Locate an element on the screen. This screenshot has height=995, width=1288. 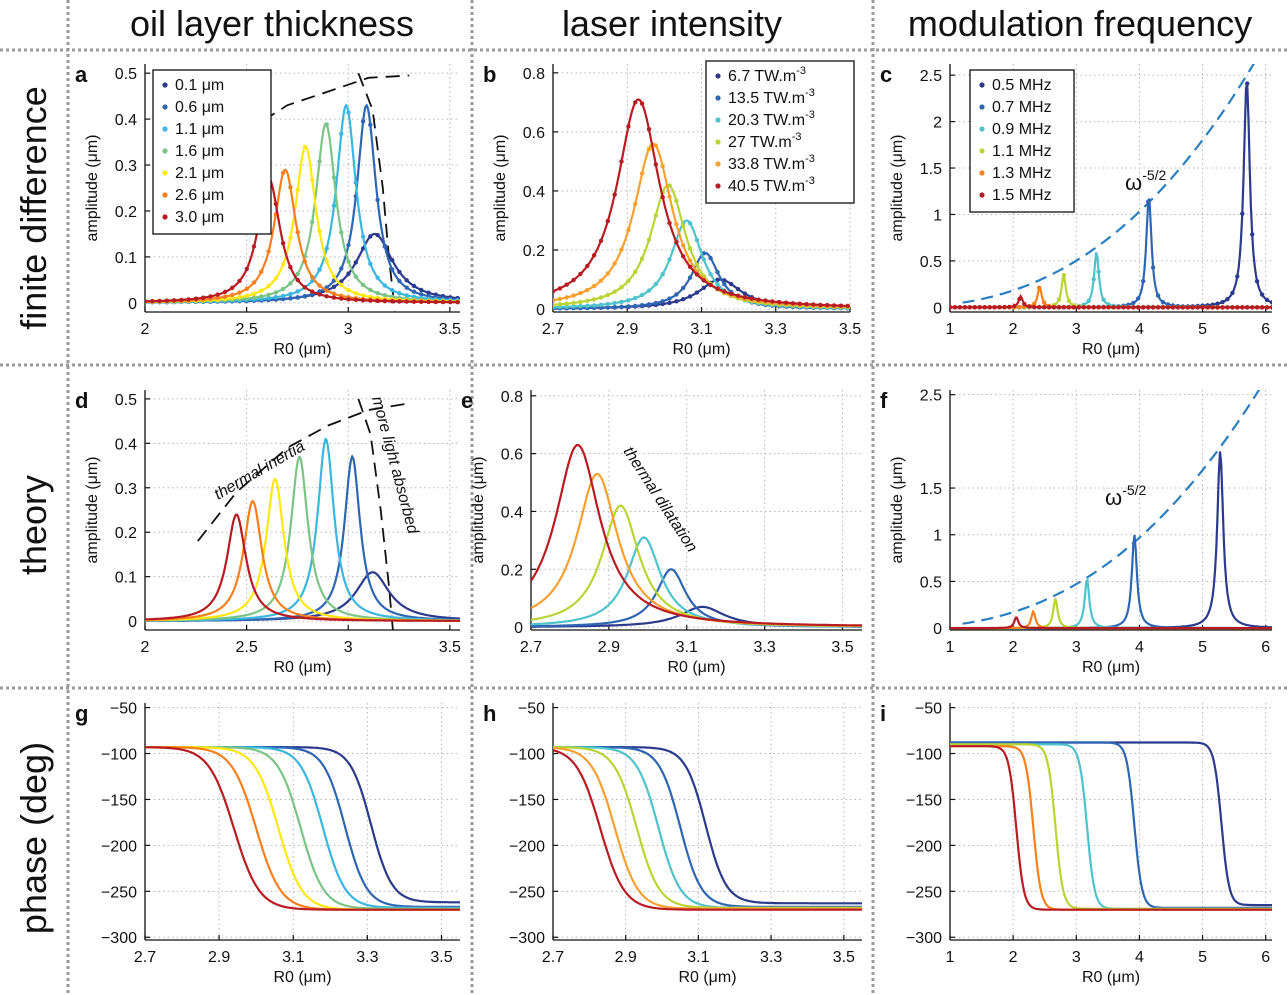
y-axis-label-a: amplitude (μm) is located at coordinates (92, 187).